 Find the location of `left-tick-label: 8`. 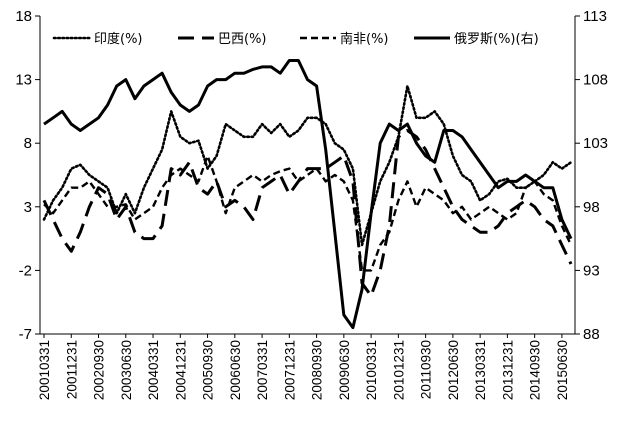

left-tick-label: 8 is located at coordinates (28, 143).